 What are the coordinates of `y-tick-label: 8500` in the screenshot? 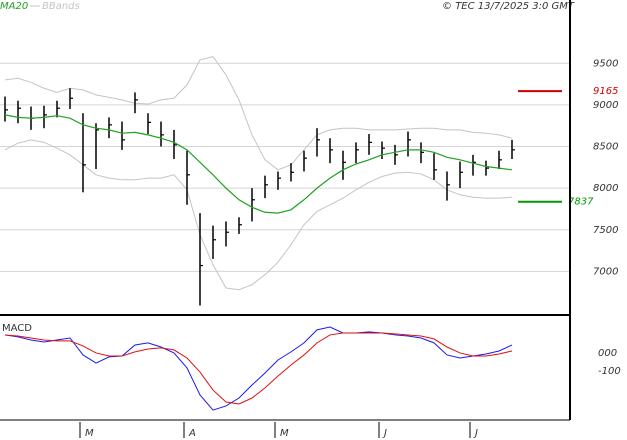 It's located at (605, 147).